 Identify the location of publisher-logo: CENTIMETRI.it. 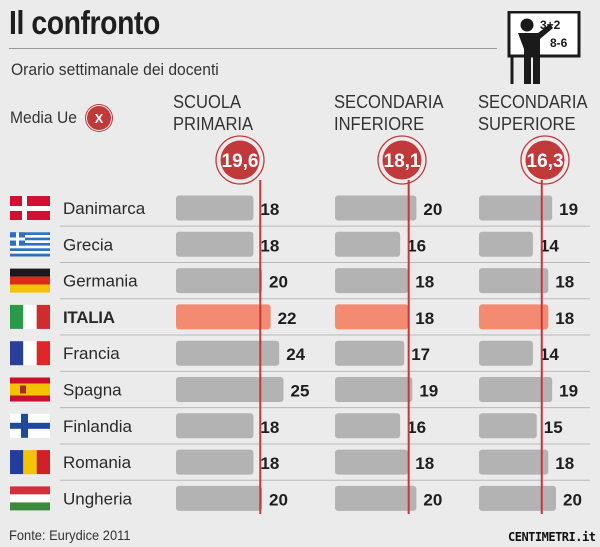
(552, 537).